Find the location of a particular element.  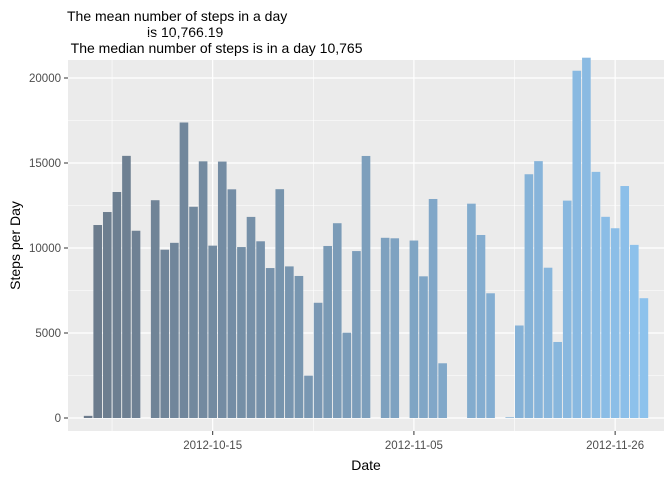

y-tick-label: 5000 is located at coordinates (48, 334).